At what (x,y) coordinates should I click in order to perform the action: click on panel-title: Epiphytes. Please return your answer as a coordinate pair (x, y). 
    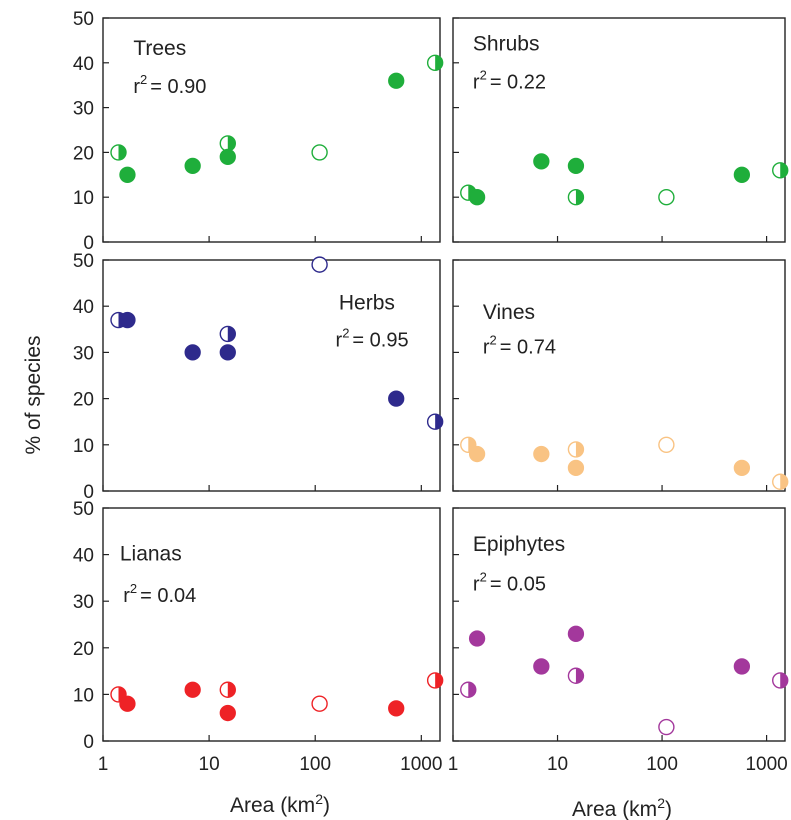
    Looking at the image, I should click on (519, 544).